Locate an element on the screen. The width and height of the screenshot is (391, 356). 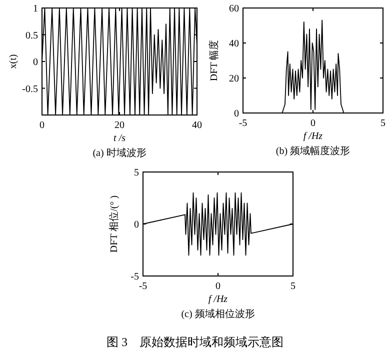
y-axis-title: DFT 幅度 is located at coordinates (214, 61).